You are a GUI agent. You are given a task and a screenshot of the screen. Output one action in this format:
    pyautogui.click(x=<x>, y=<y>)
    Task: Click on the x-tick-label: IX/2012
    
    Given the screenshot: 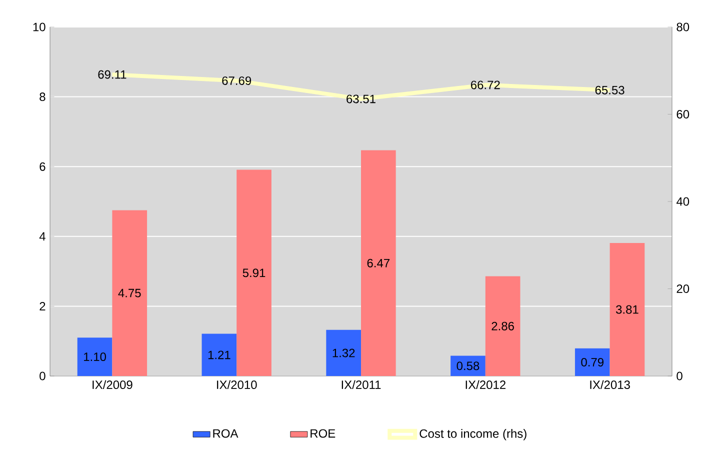 What is the action you would take?
    pyautogui.click(x=486, y=385)
    